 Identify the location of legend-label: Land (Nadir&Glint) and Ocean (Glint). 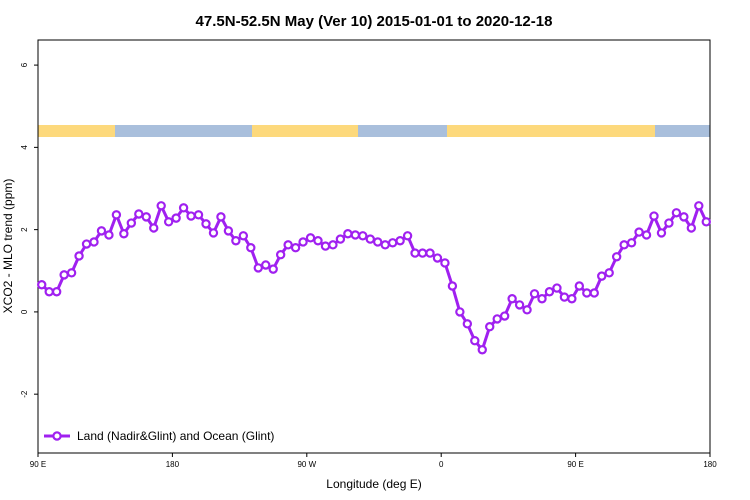
(175, 436).